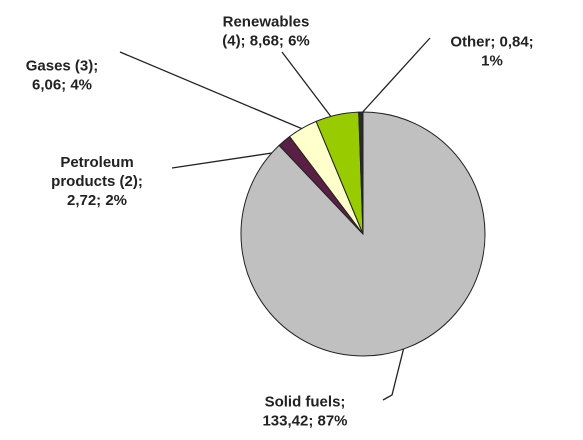 The width and height of the screenshot is (583, 440). I want to click on data-label: Other; 0,84; 1%, so click(492, 51).